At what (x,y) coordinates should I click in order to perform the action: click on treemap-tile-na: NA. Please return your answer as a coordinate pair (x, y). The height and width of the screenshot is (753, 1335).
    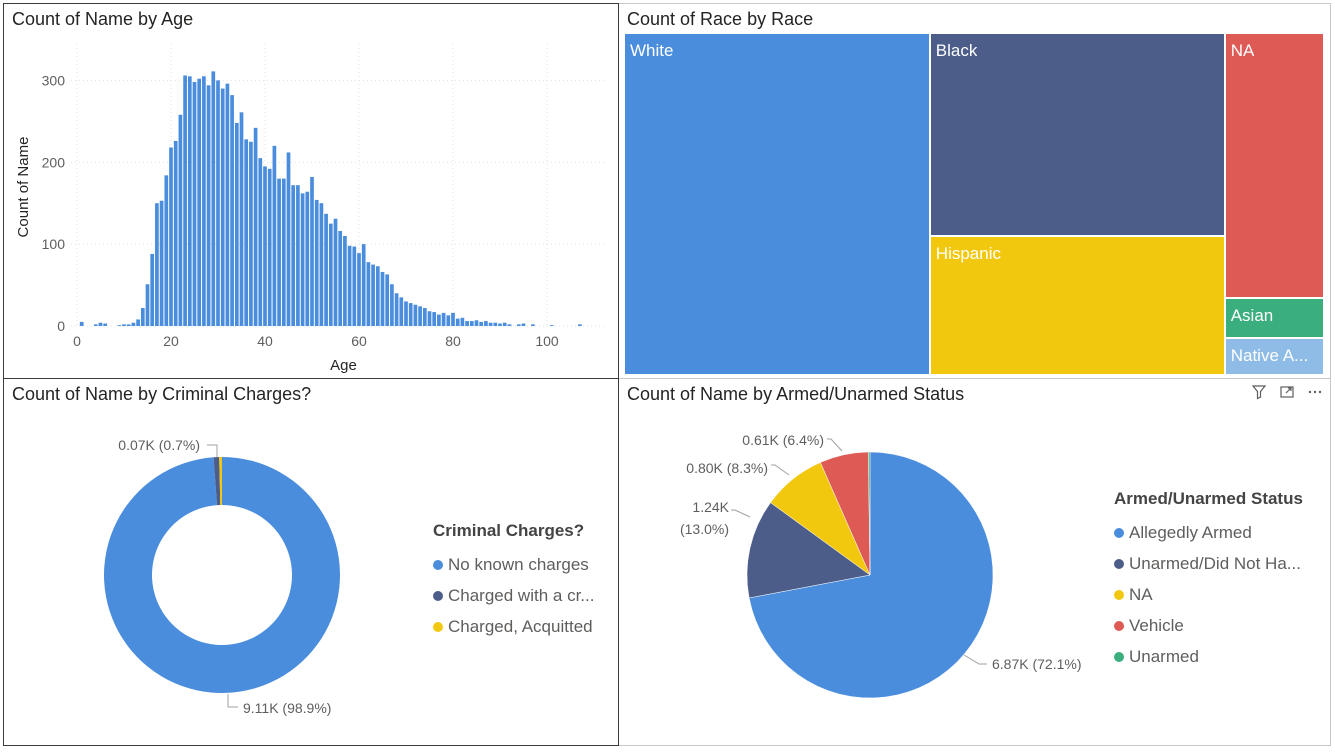
    Looking at the image, I should click on (1275, 166).